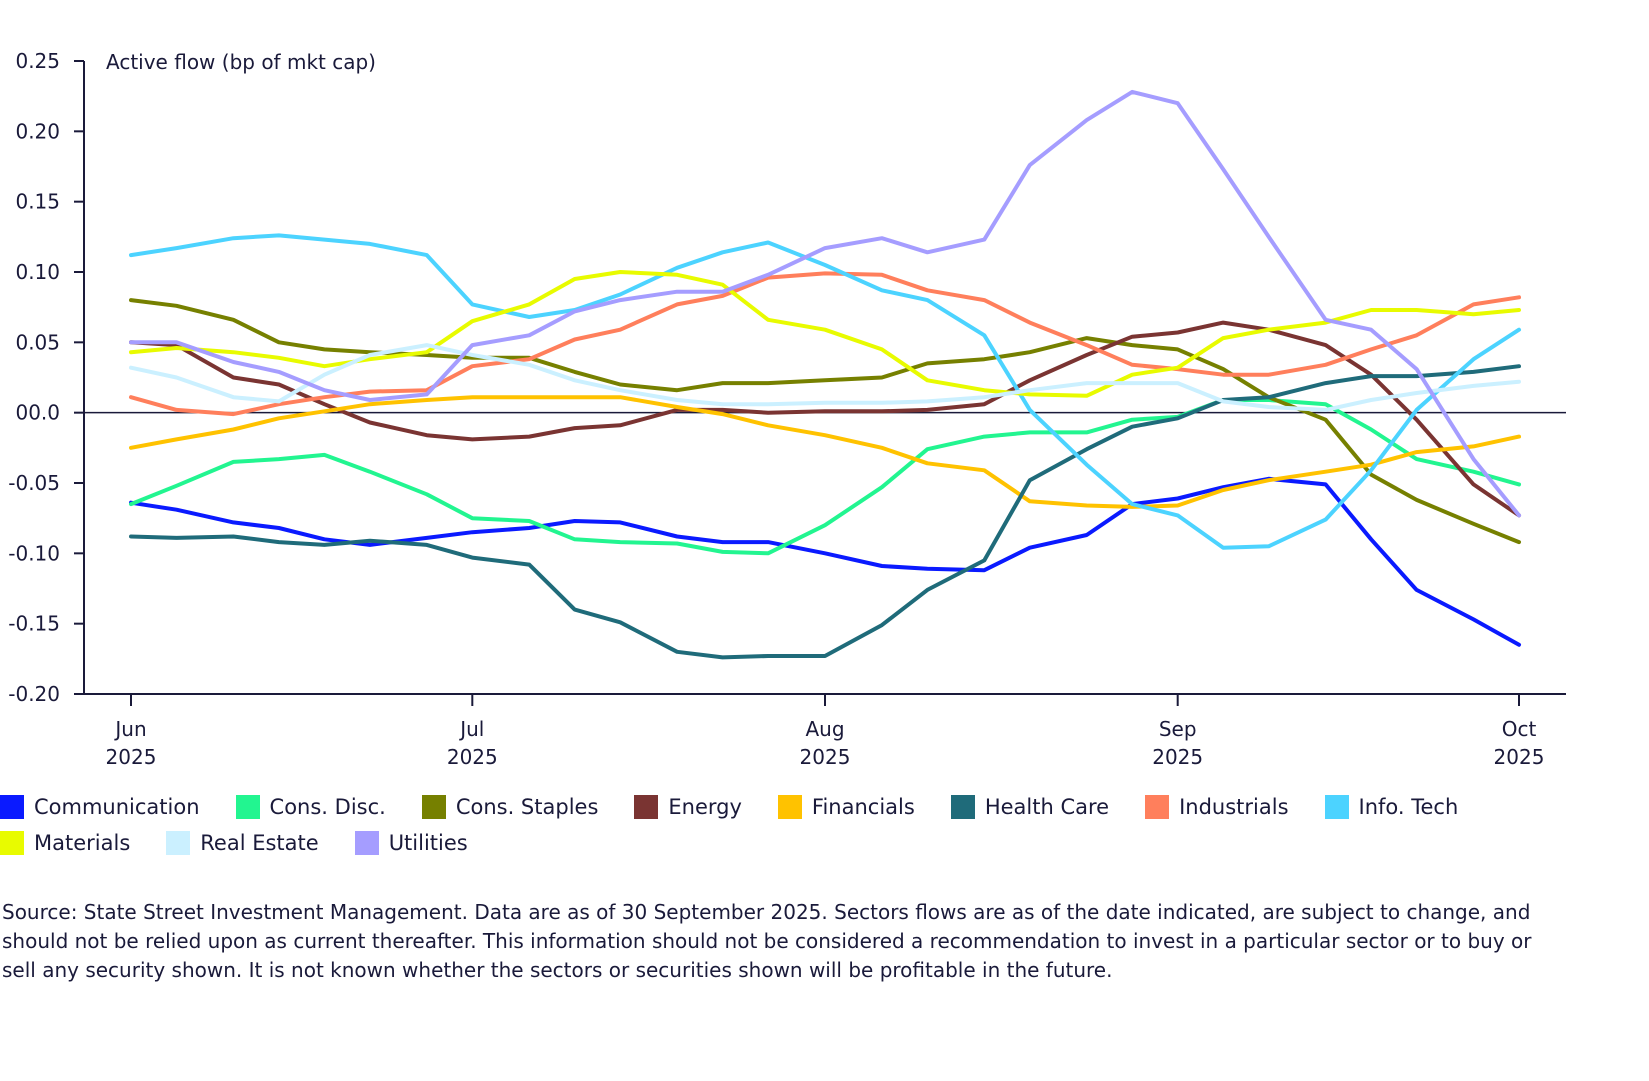 The image size is (1649, 1081). I want to click on series-line-materials, so click(825, 334).